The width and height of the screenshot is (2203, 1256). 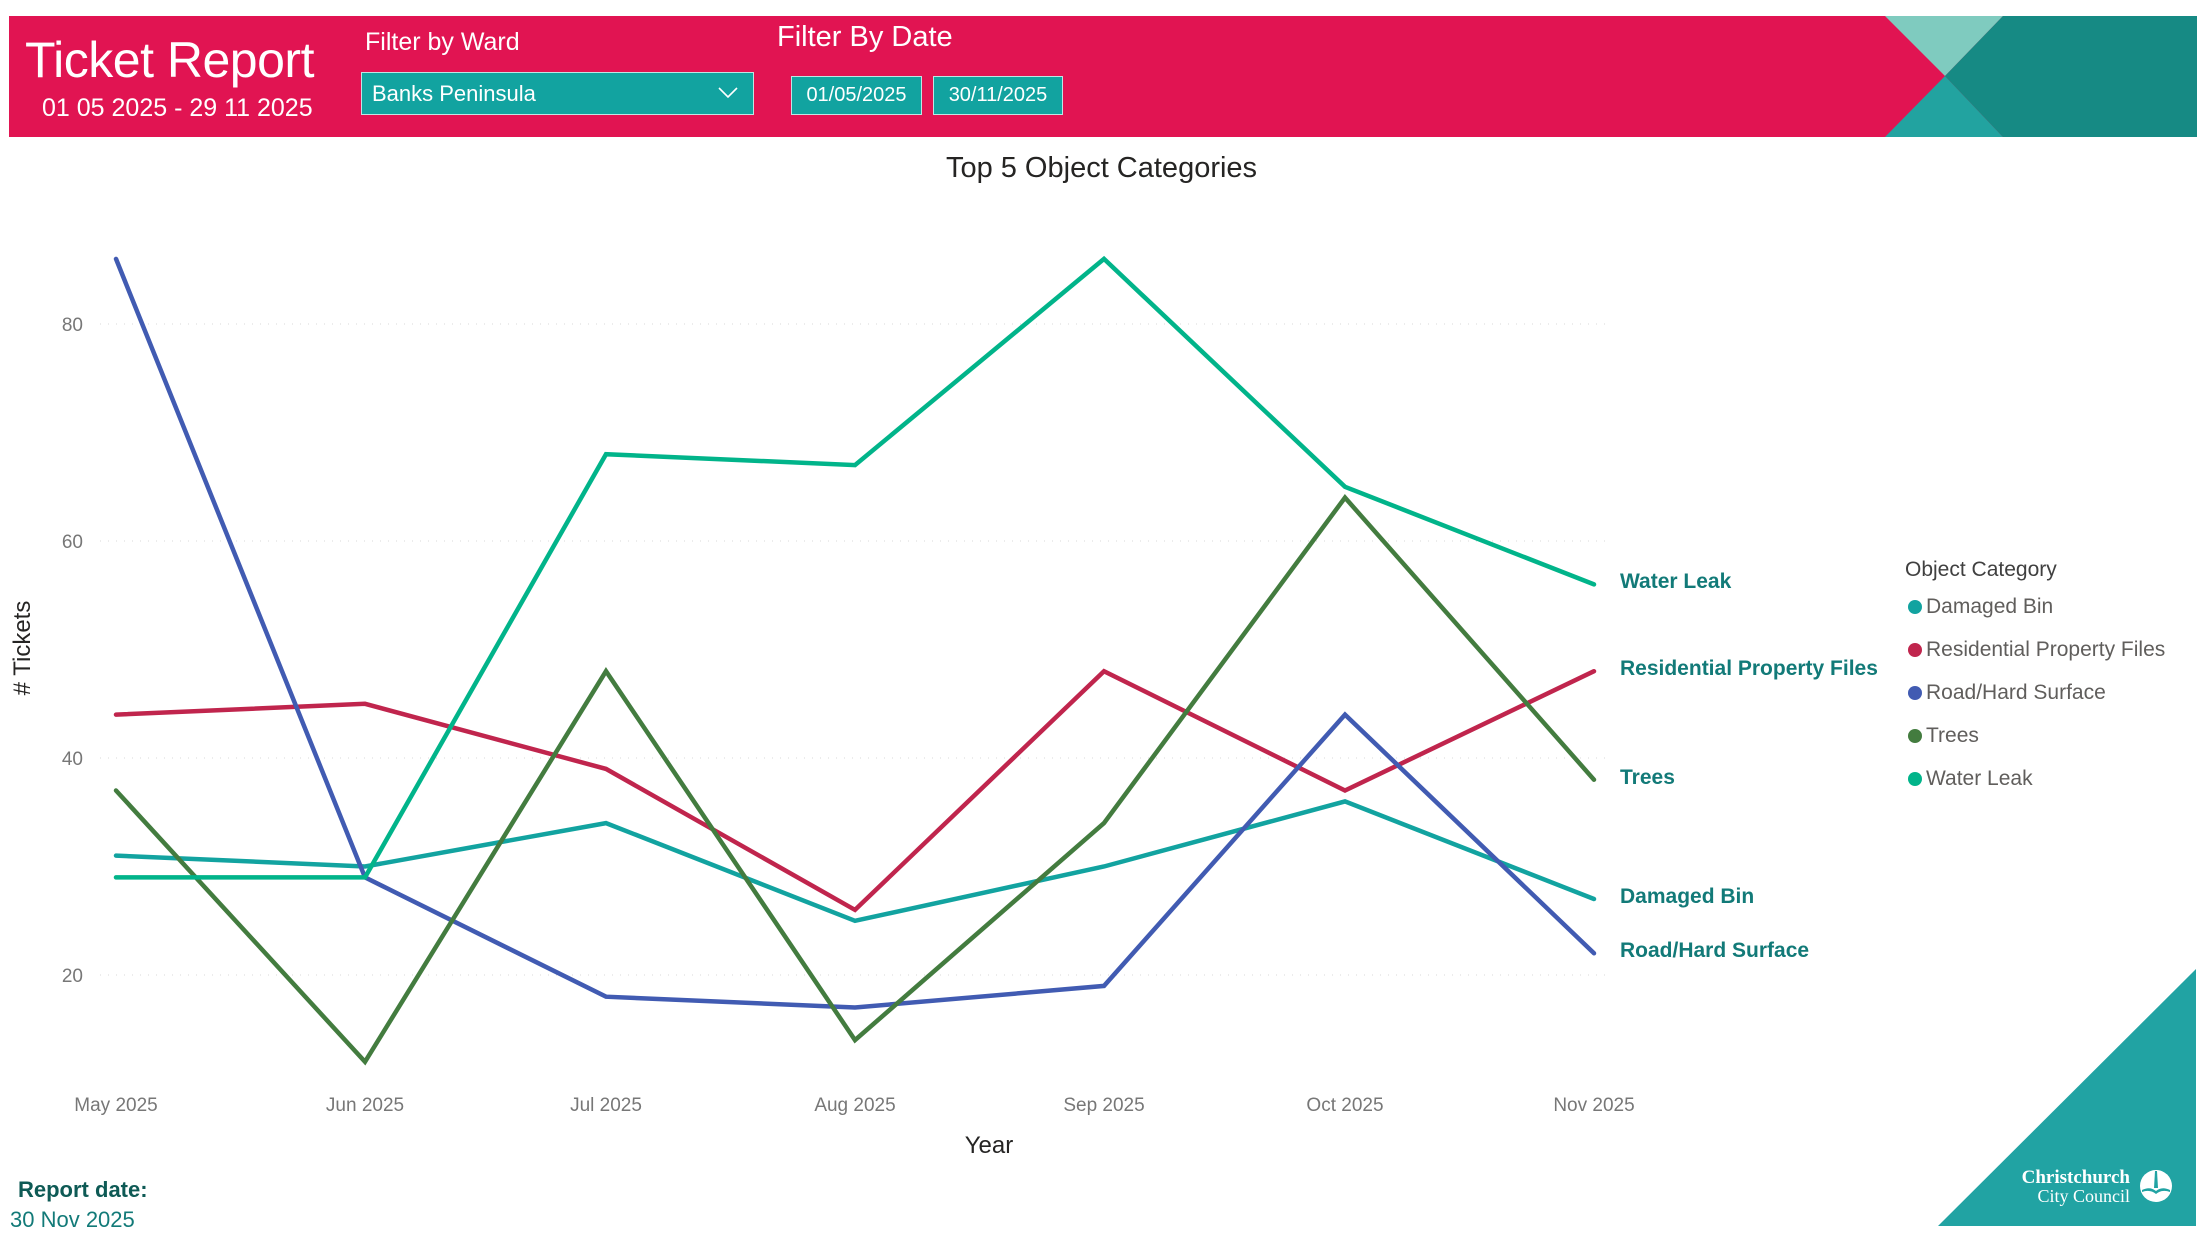 What do you see at coordinates (1981, 569) in the screenshot?
I see `legend-title: Object Category` at bounding box center [1981, 569].